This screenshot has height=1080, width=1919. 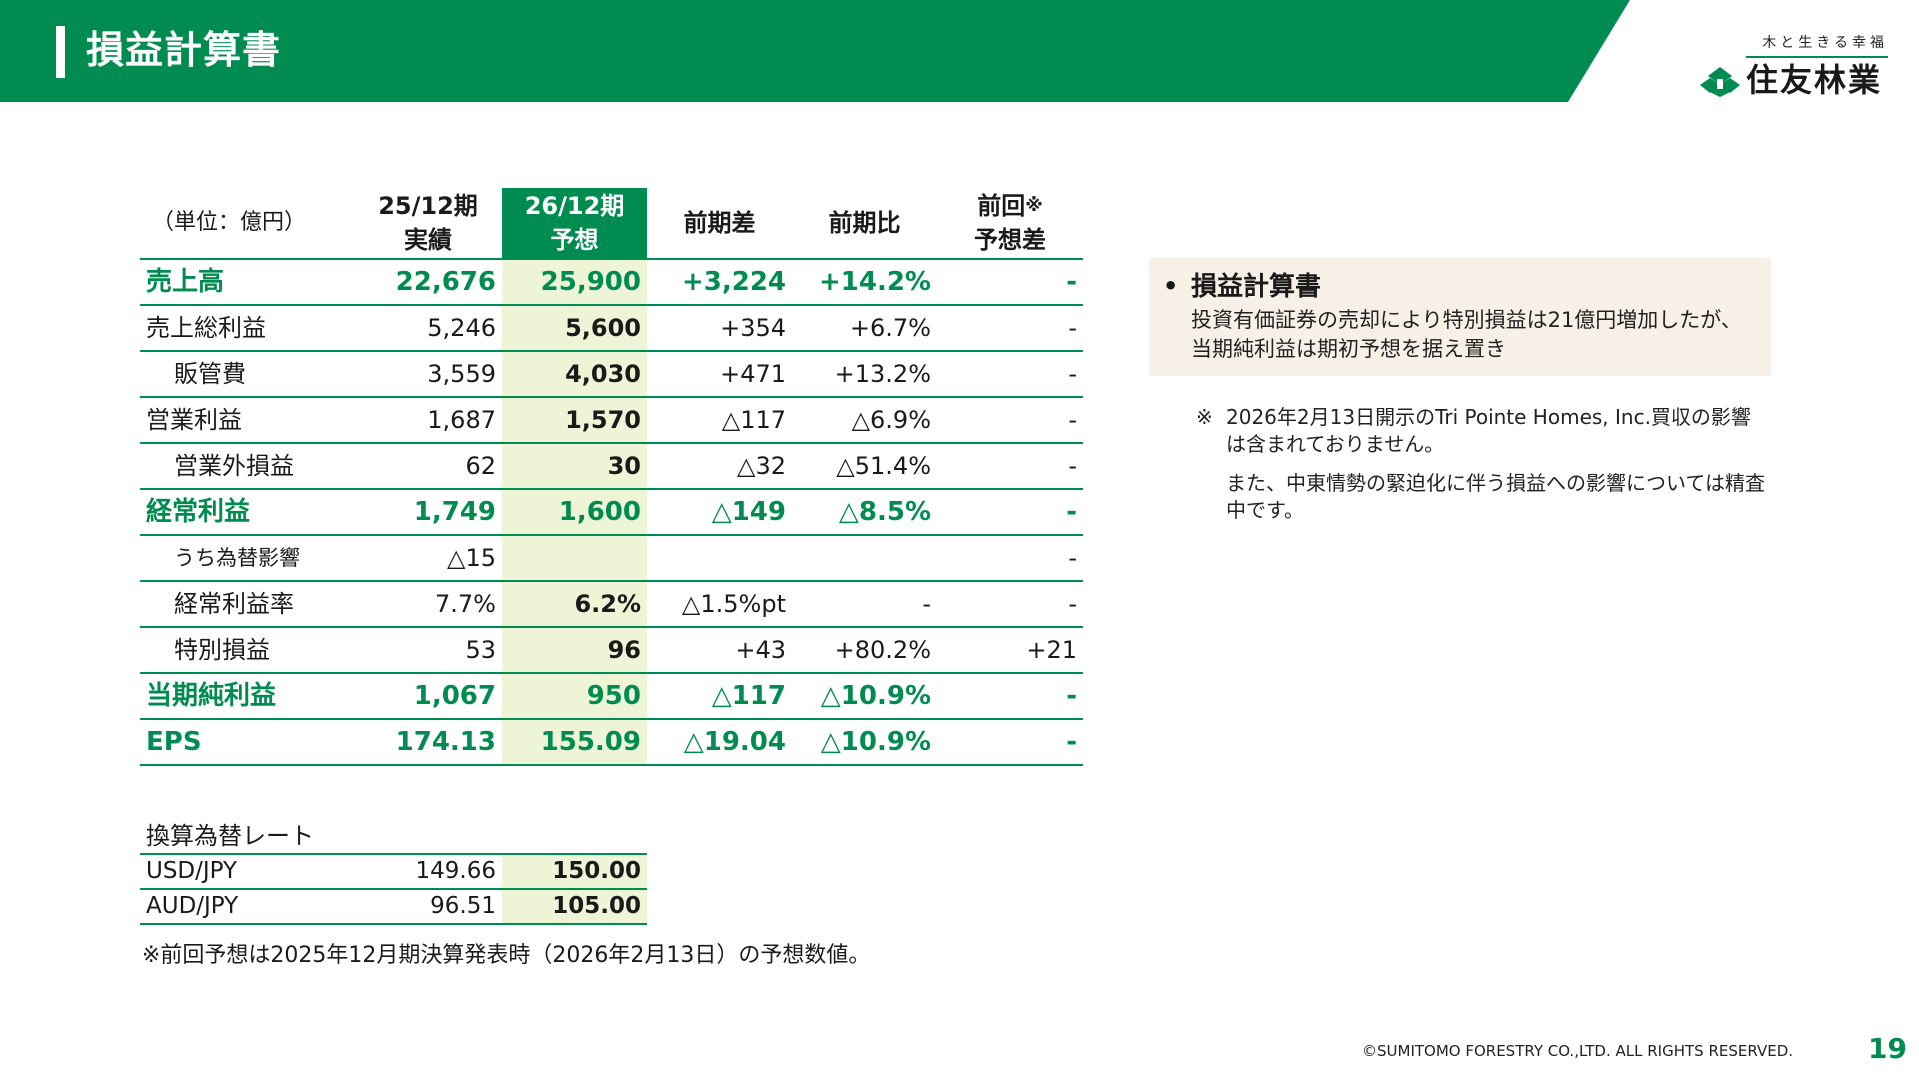 What do you see at coordinates (864, 558) in the screenshot?
I see `cell-ratio` at bounding box center [864, 558].